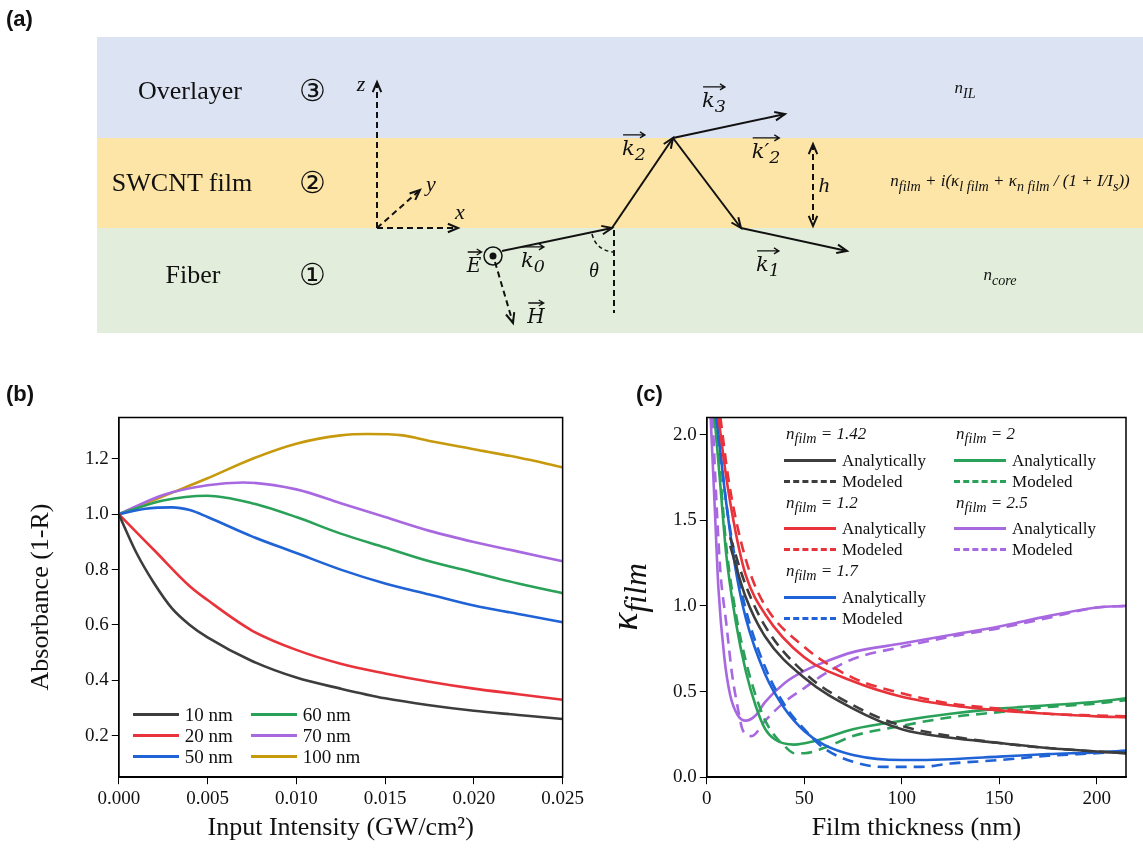 Image resolution: width=1143 pixels, height=850 pixels. I want to click on text: θ, so click(594, 270).